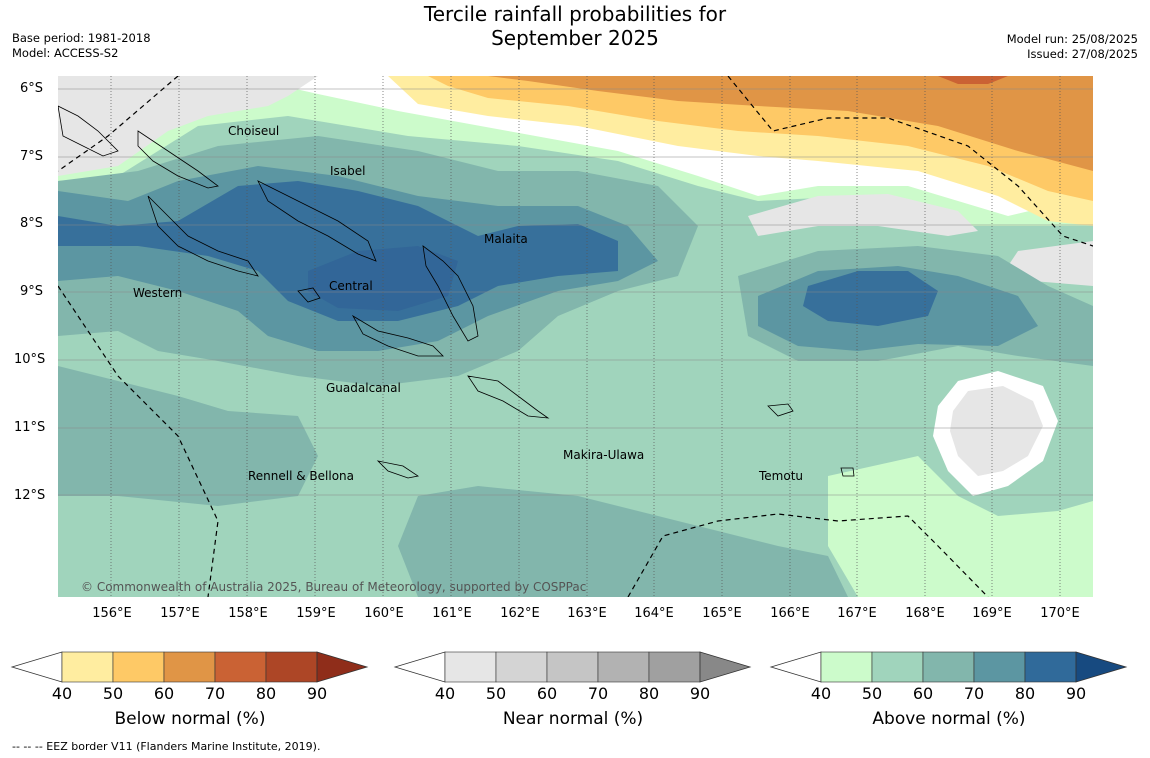 This screenshot has height=758, width=1150. Describe the element at coordinates (158, 293) in the screenshot. I see `region-label-western: Western` at that location.